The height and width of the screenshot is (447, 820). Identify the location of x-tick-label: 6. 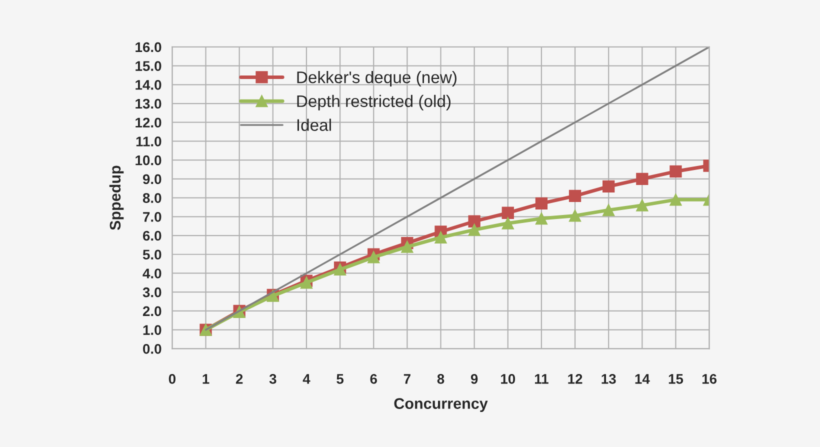
(373, 379).